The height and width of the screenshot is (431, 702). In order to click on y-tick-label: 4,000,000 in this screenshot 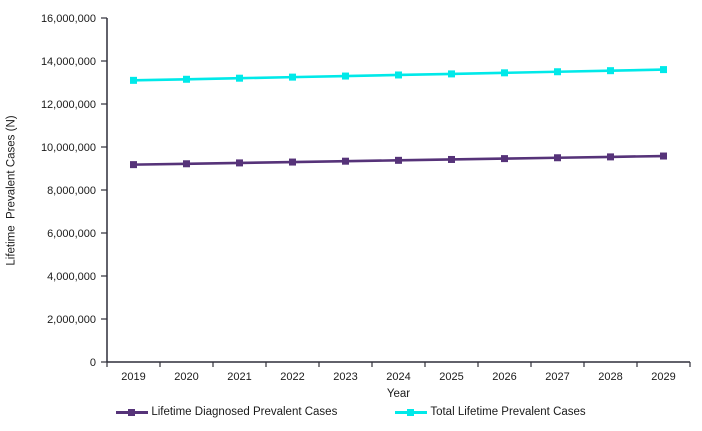, I will do `click(71, 277)`.